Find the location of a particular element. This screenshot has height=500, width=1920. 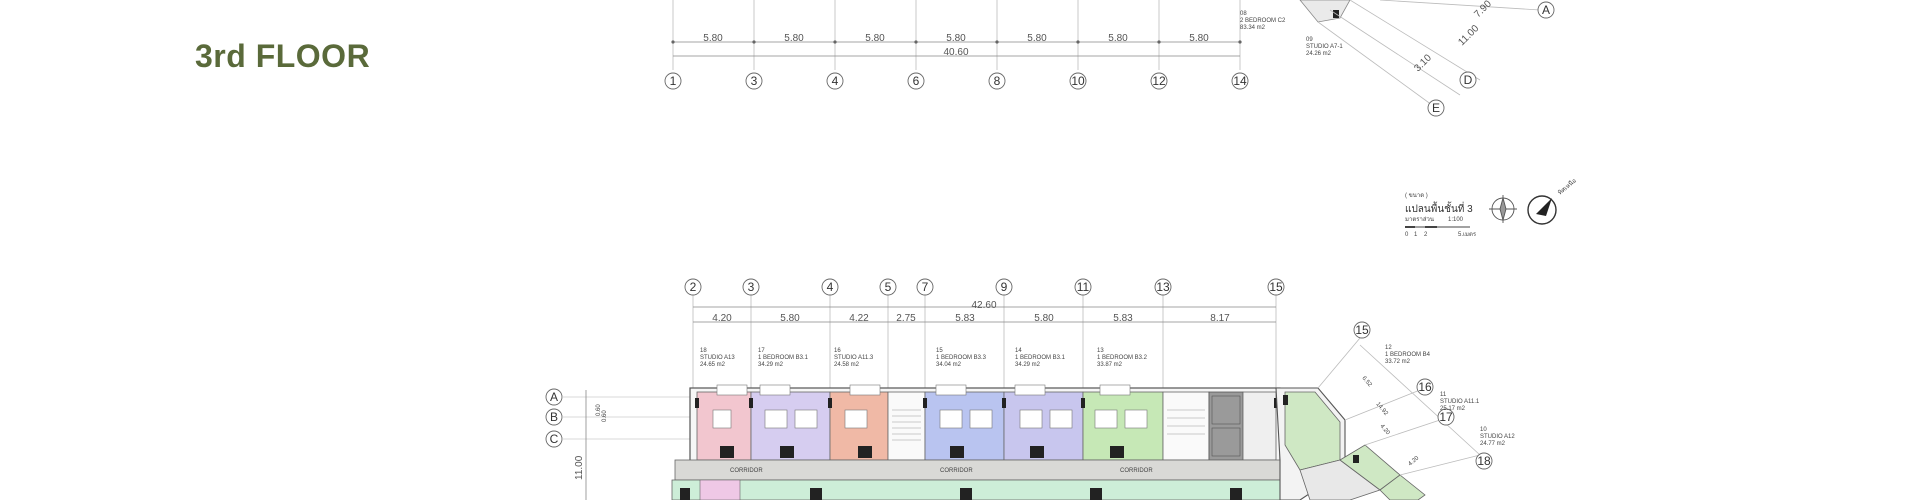

unit-label-no: 14 is located at coordinates (1018, 351).